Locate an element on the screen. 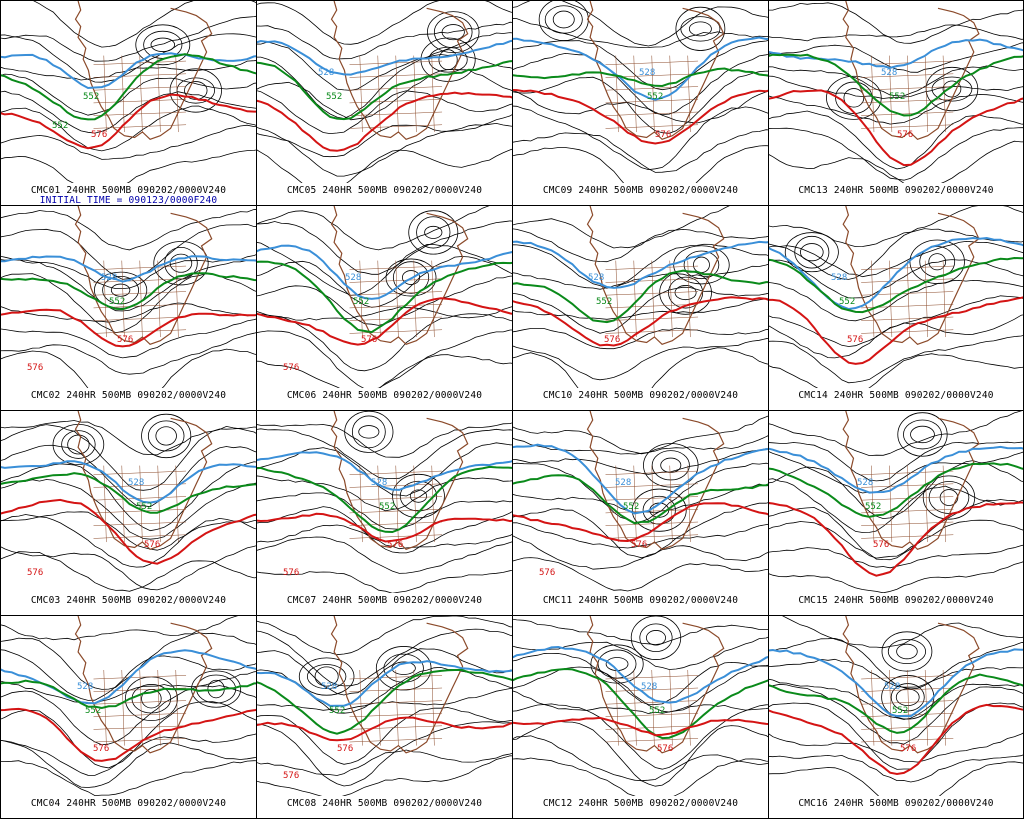 This screenshot has width=1024, height=819. panel-caption: CMC07 240HR 500MB 090202/0000V240 is located at coordinates (384, 600).